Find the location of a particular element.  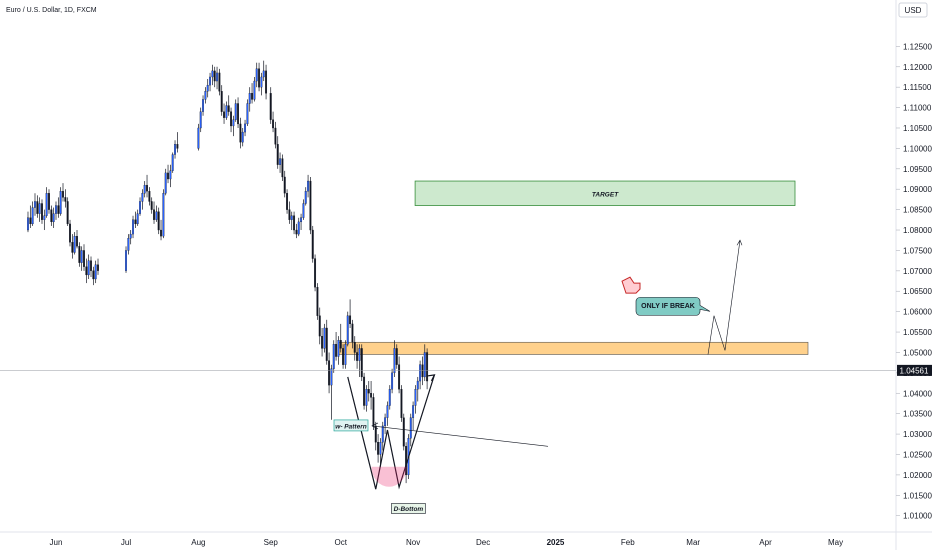

last-price-label: 1.04561 is located at coordinates (914, 370).